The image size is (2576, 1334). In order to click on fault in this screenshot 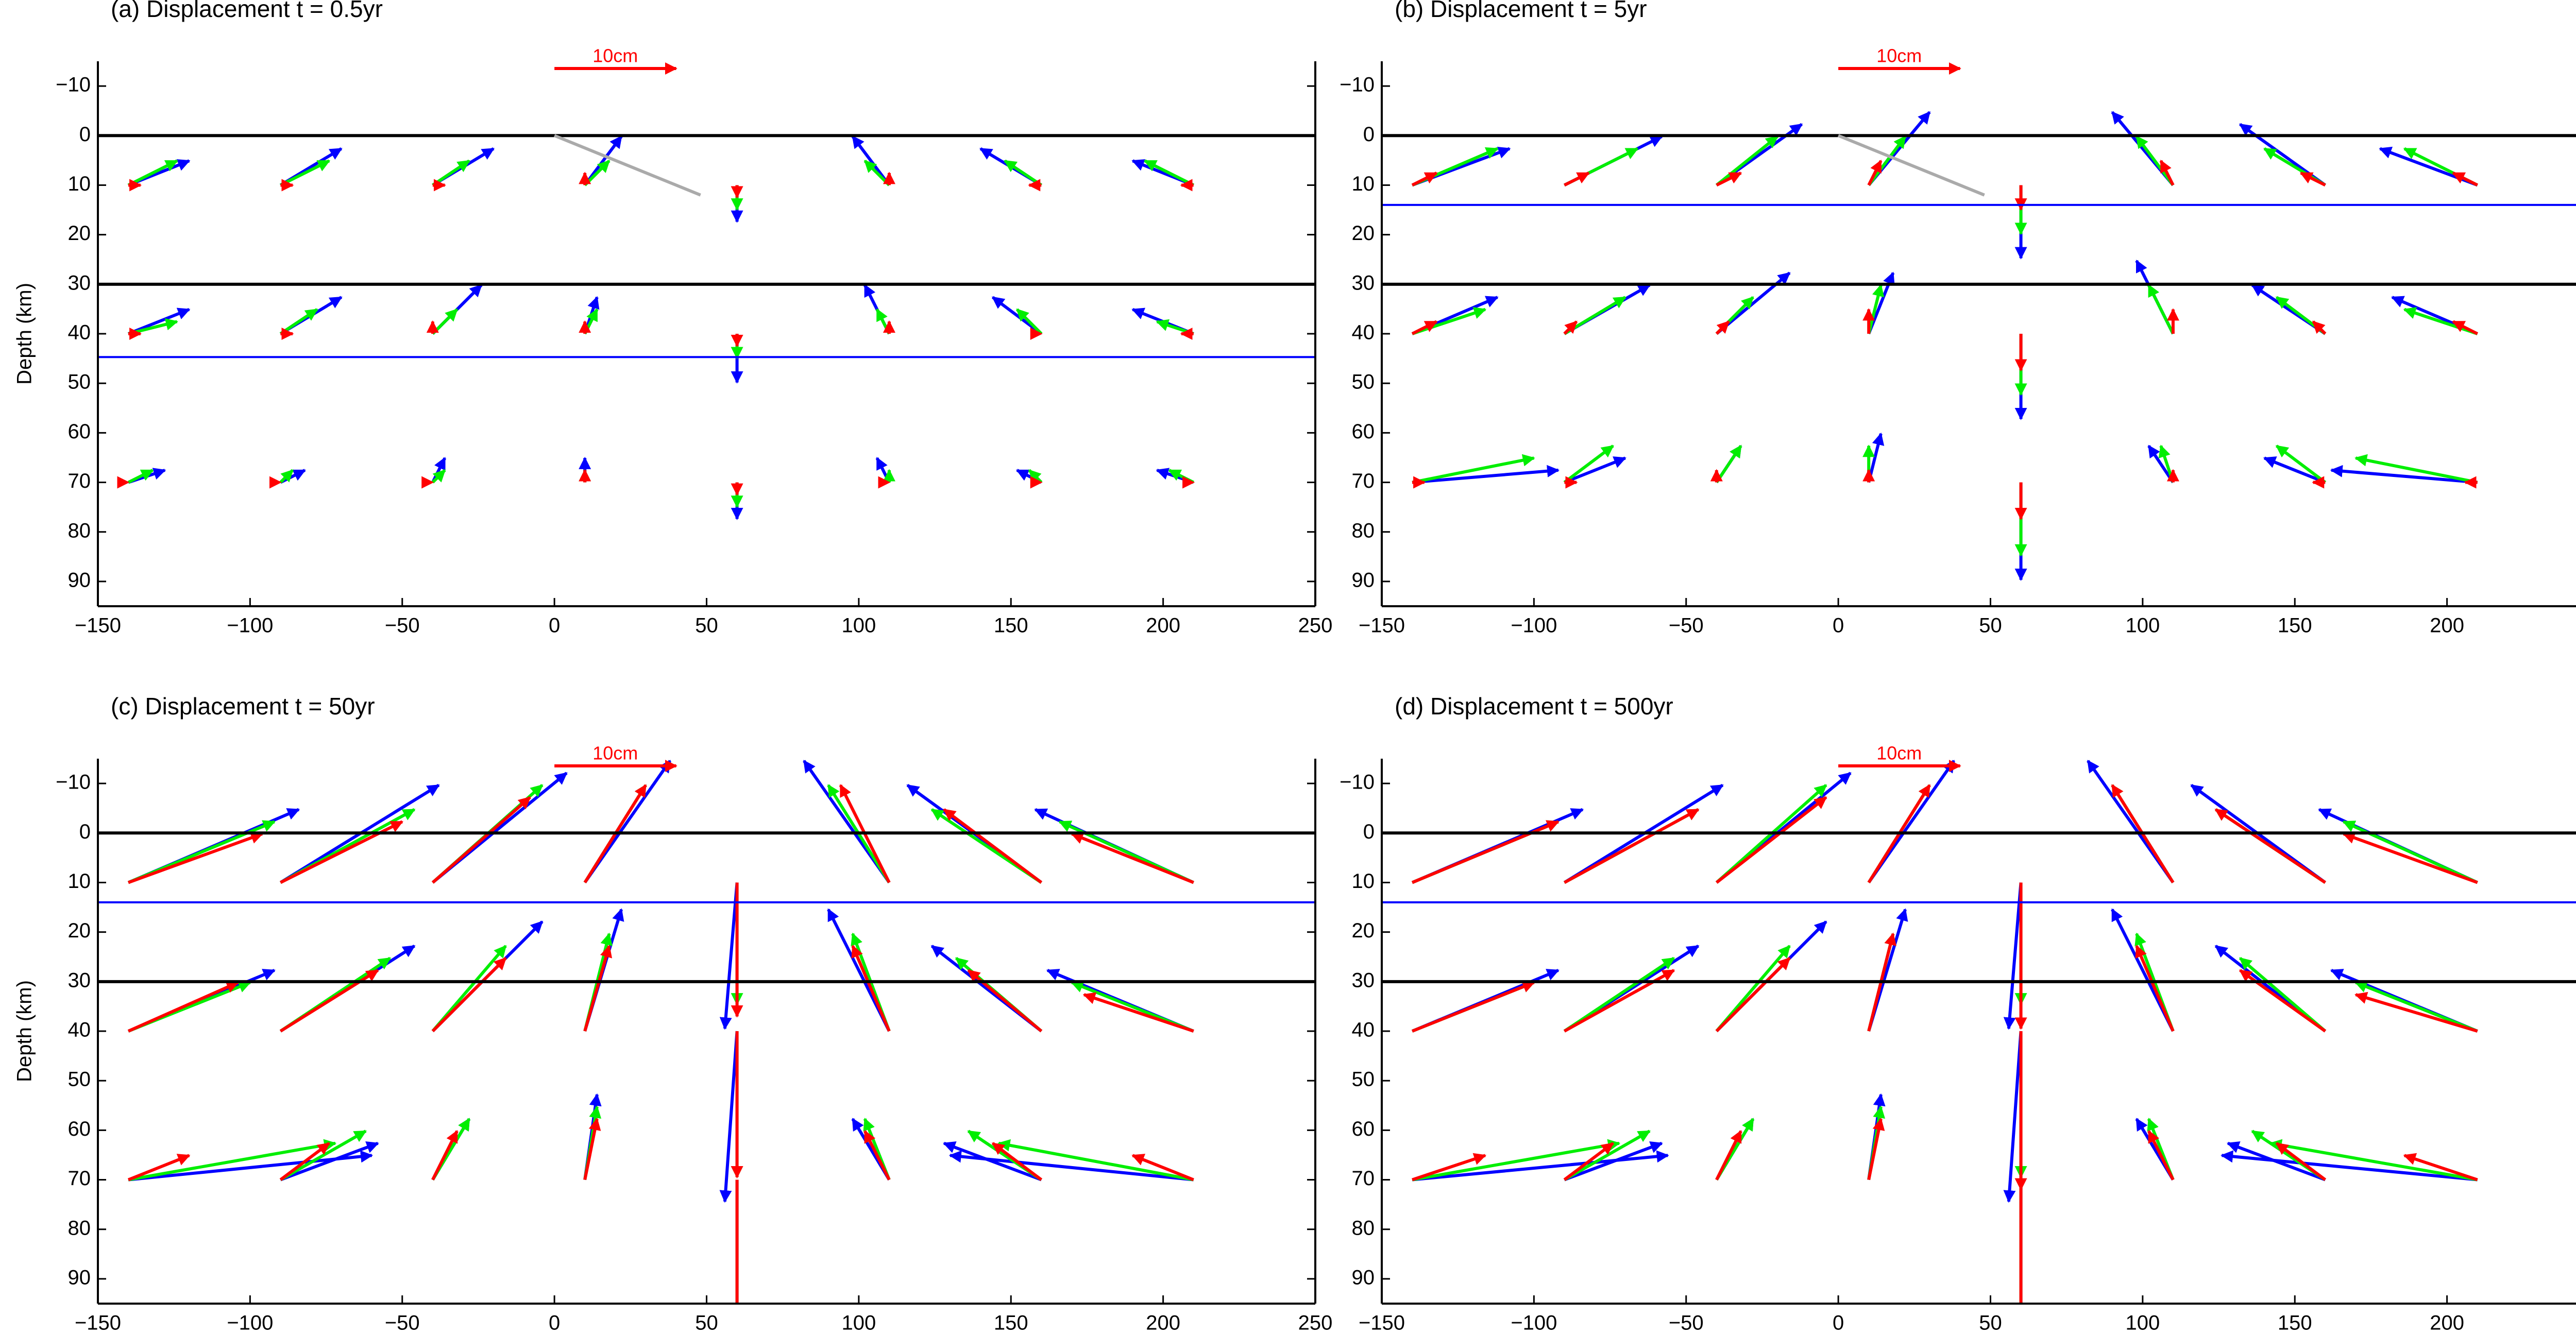, I will do `click(1911, 165)`.